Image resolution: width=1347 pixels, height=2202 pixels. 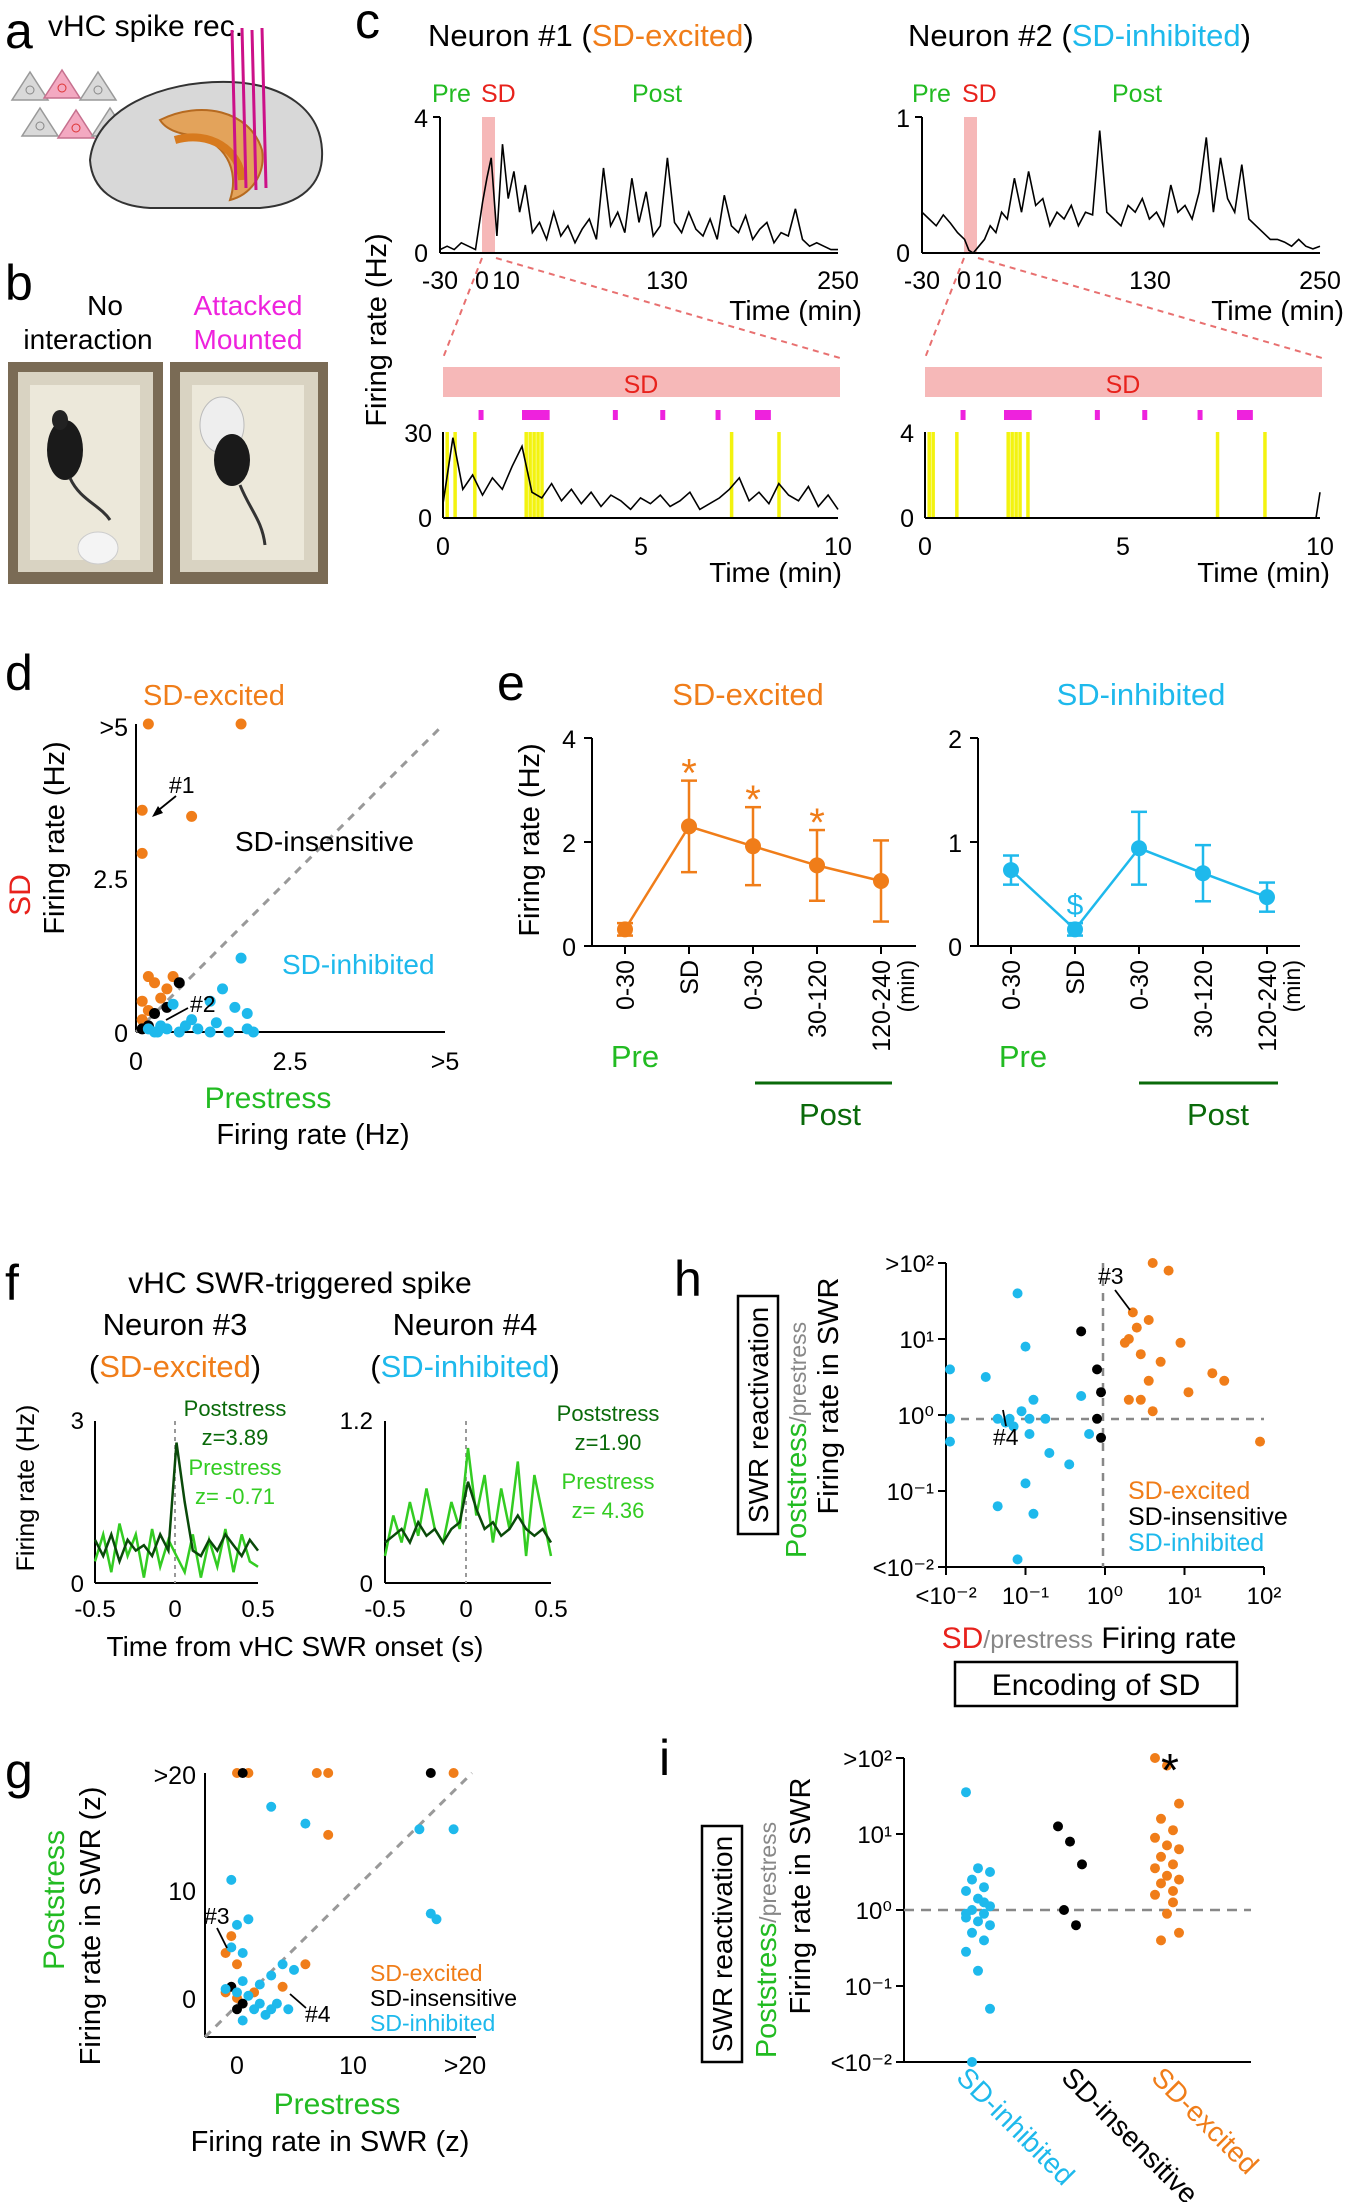 What do you see at coordinates (801, 1896) in the screenshot?
I see `panel-i-ylabel: Firing rate in SWR` at bounding box center [801, 1896].